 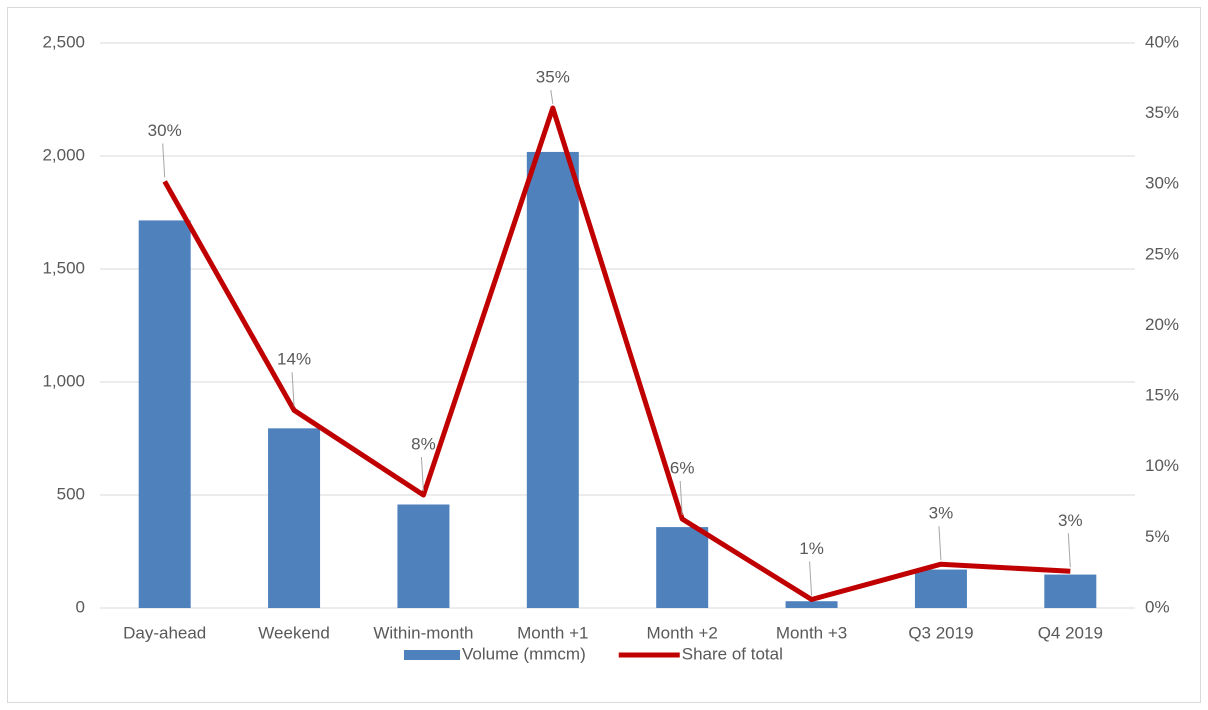 I want to click on legend-label: Volume (mmcm), so click(x=524, y=653).